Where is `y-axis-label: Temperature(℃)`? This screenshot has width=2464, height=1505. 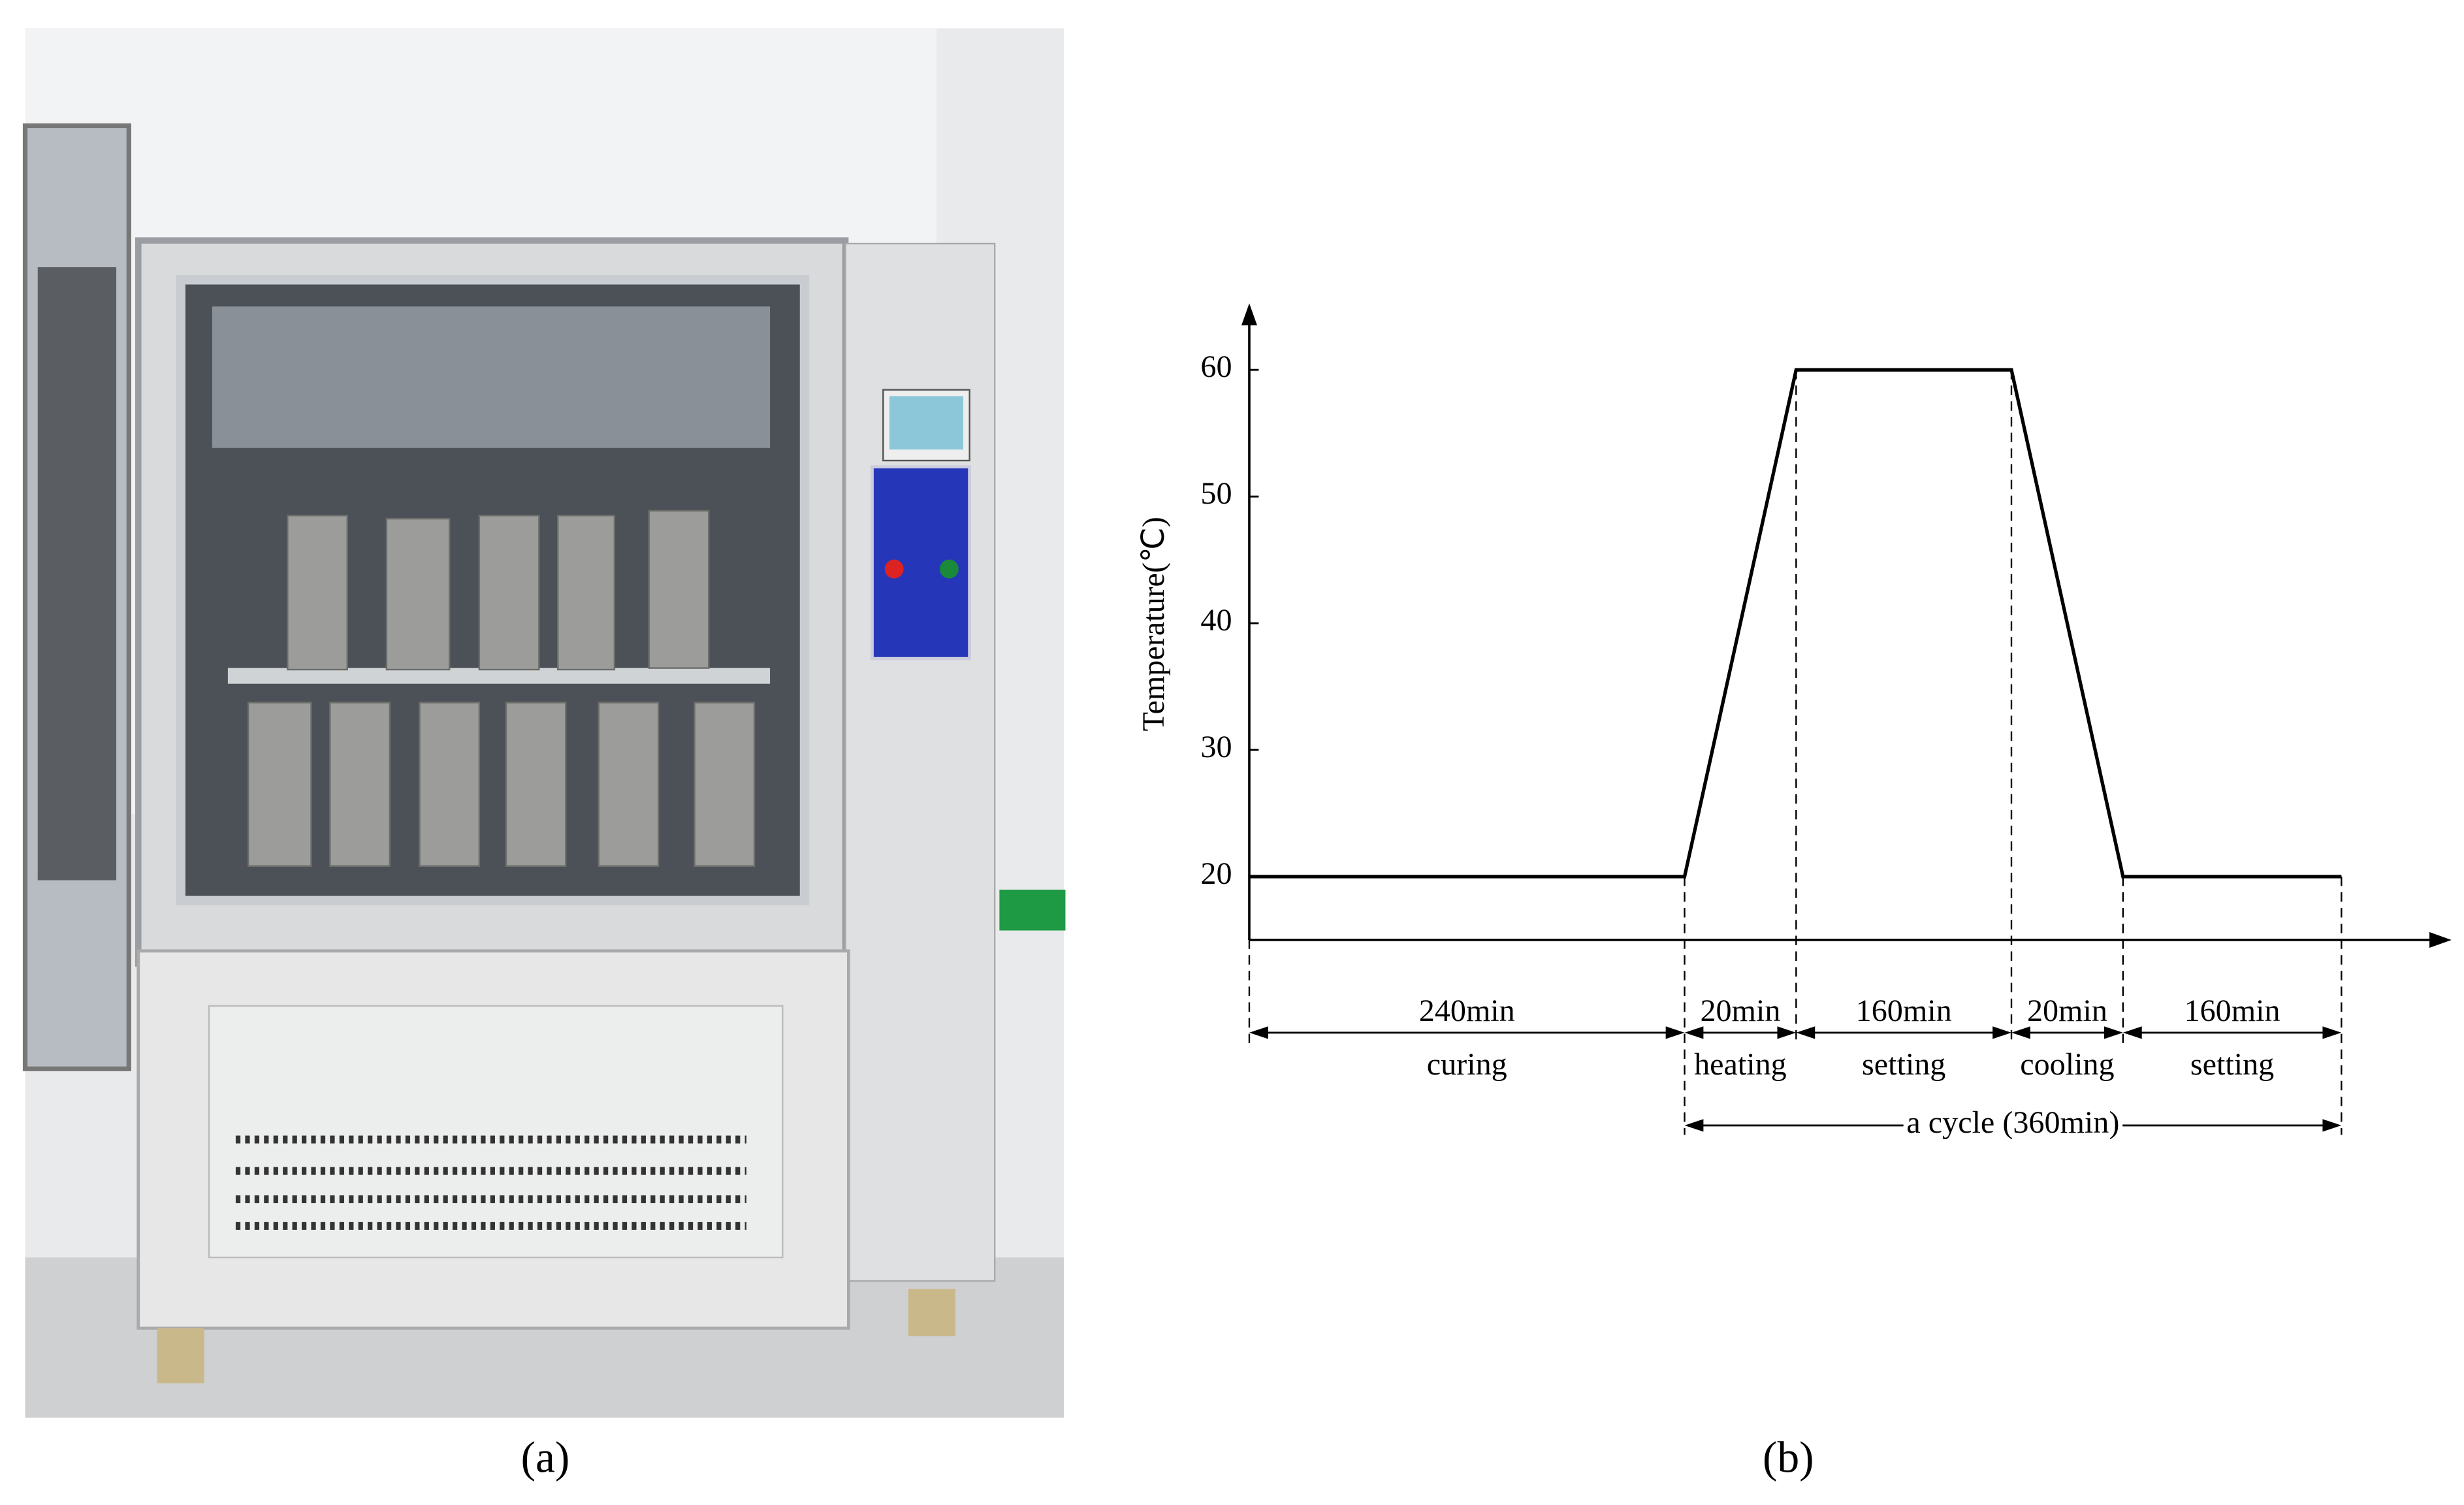
y-axis-label: Temperature(℃) is located at coordinates (1153, 624).